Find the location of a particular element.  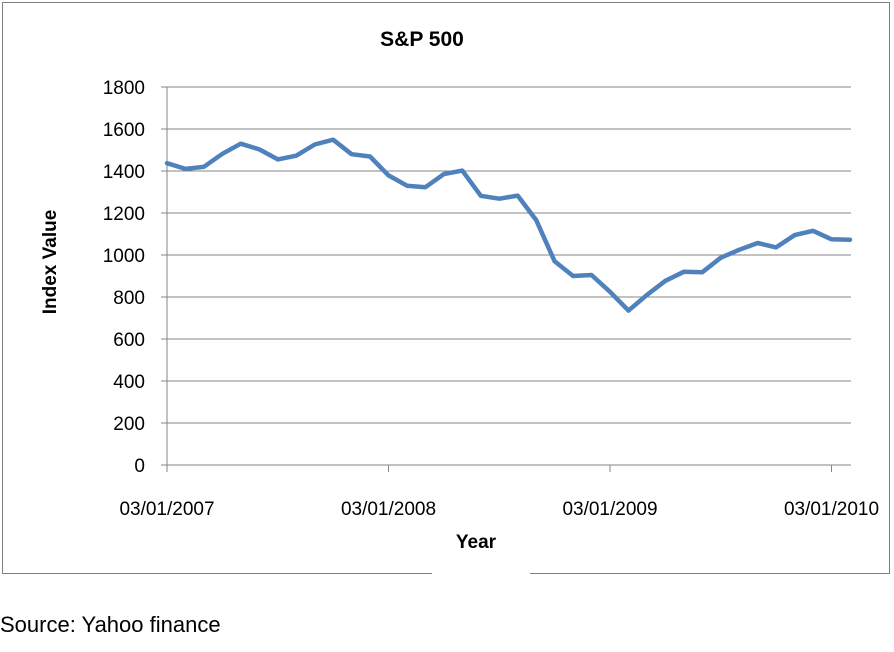

x-tick-label: 03/01/2008 is located at coordinates (388, 509).